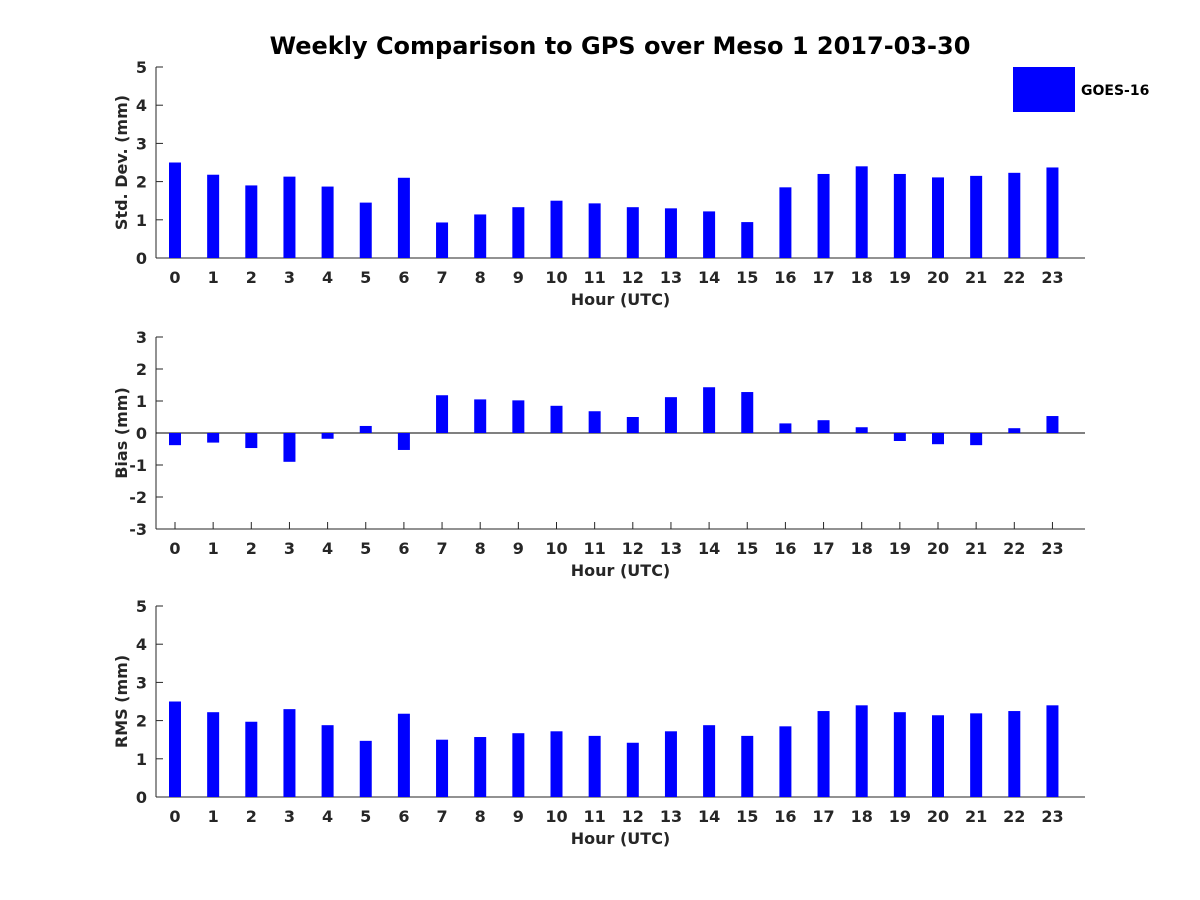 This screenshot has height=900, width=1200. Describe the element at coordinates (747, 277) in the screenshot. I see `x-tick-label: 15` at that location.